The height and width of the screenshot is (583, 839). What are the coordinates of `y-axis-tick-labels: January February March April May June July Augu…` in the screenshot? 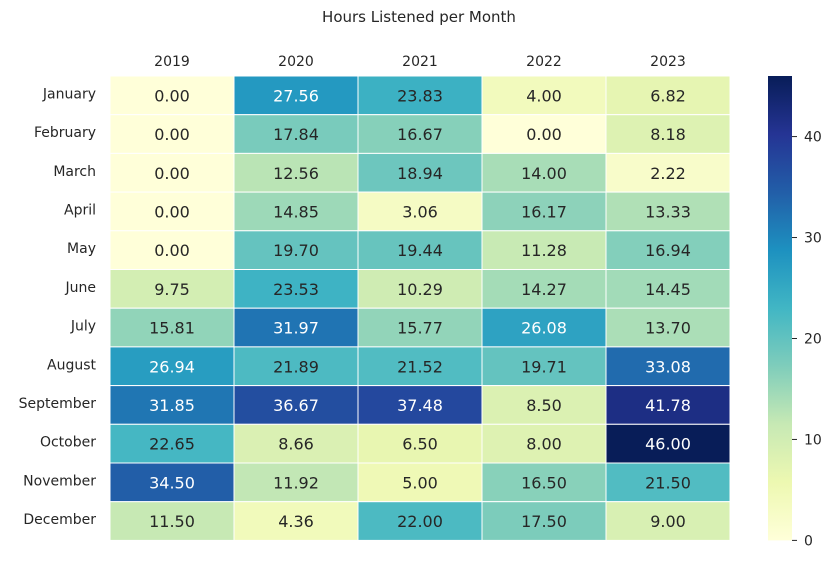 It's located at (58, 307).